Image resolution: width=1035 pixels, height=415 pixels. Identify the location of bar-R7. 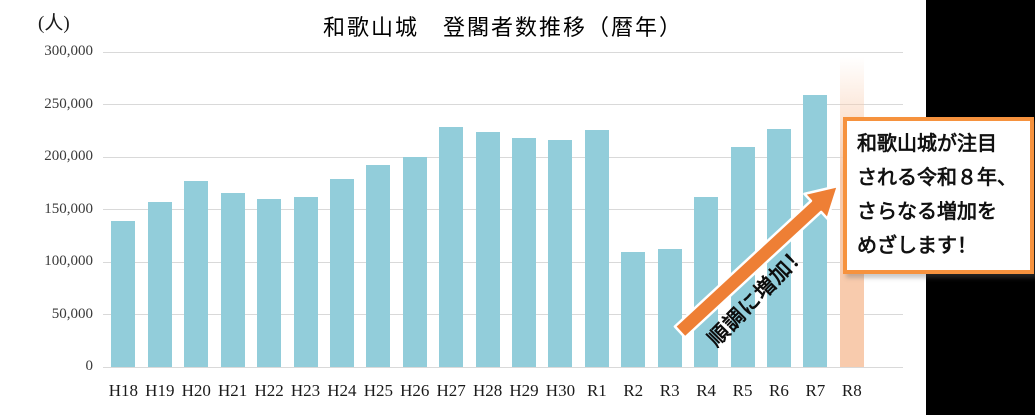
(815, 231).